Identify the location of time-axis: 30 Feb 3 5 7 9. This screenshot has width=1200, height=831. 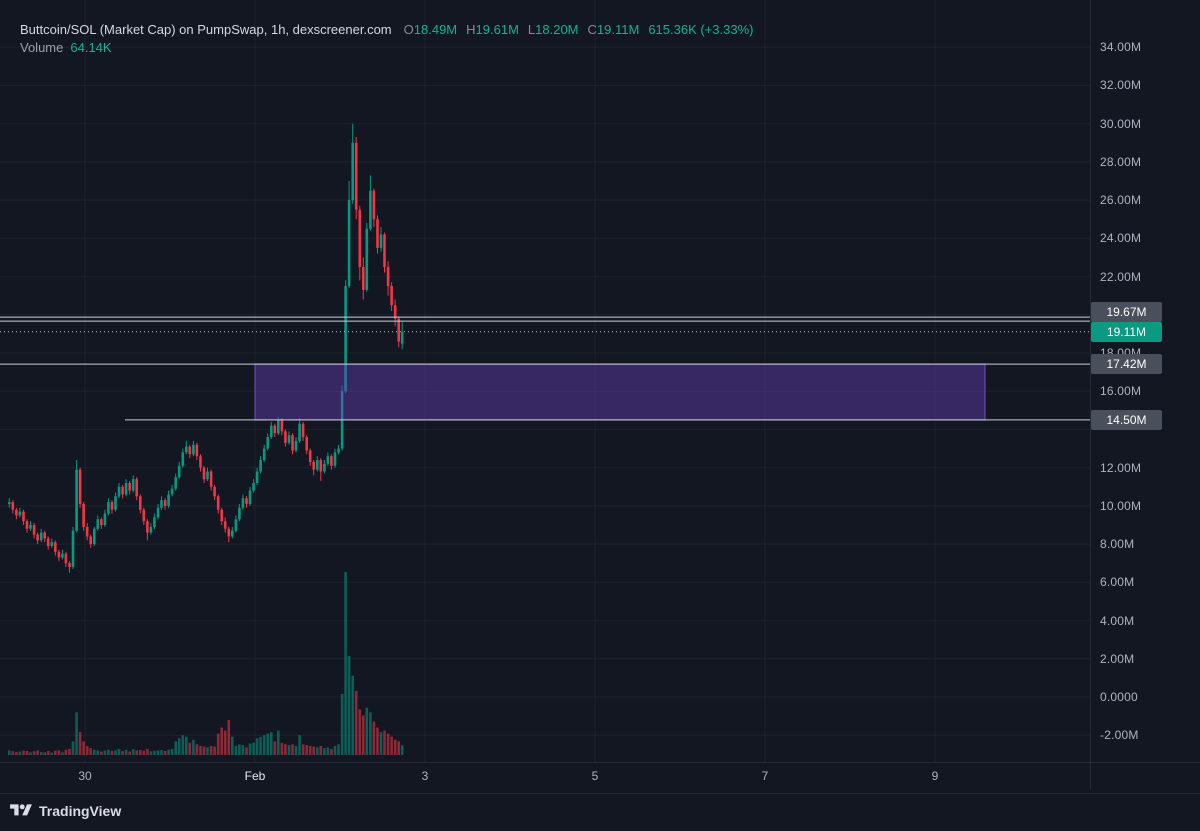
(545, 777).